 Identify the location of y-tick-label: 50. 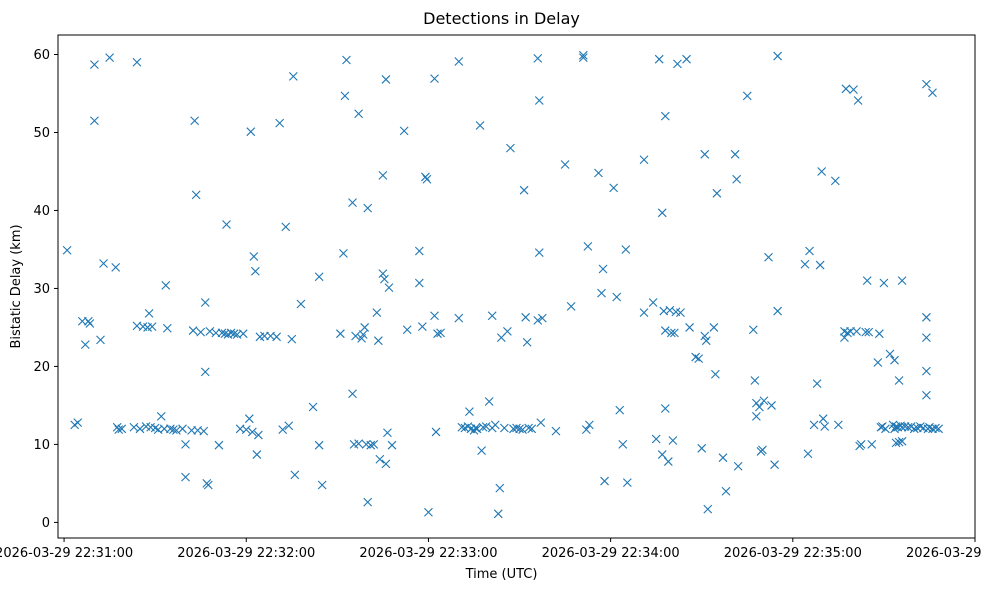
(41, 133).